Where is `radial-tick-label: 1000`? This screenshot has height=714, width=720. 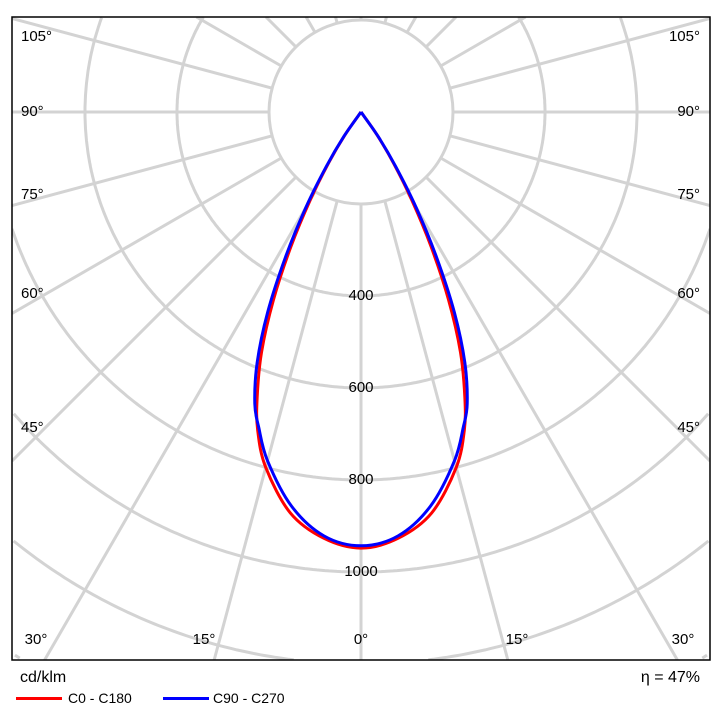 radial-tick-label: 1000 is located at coordinates (361, 571).